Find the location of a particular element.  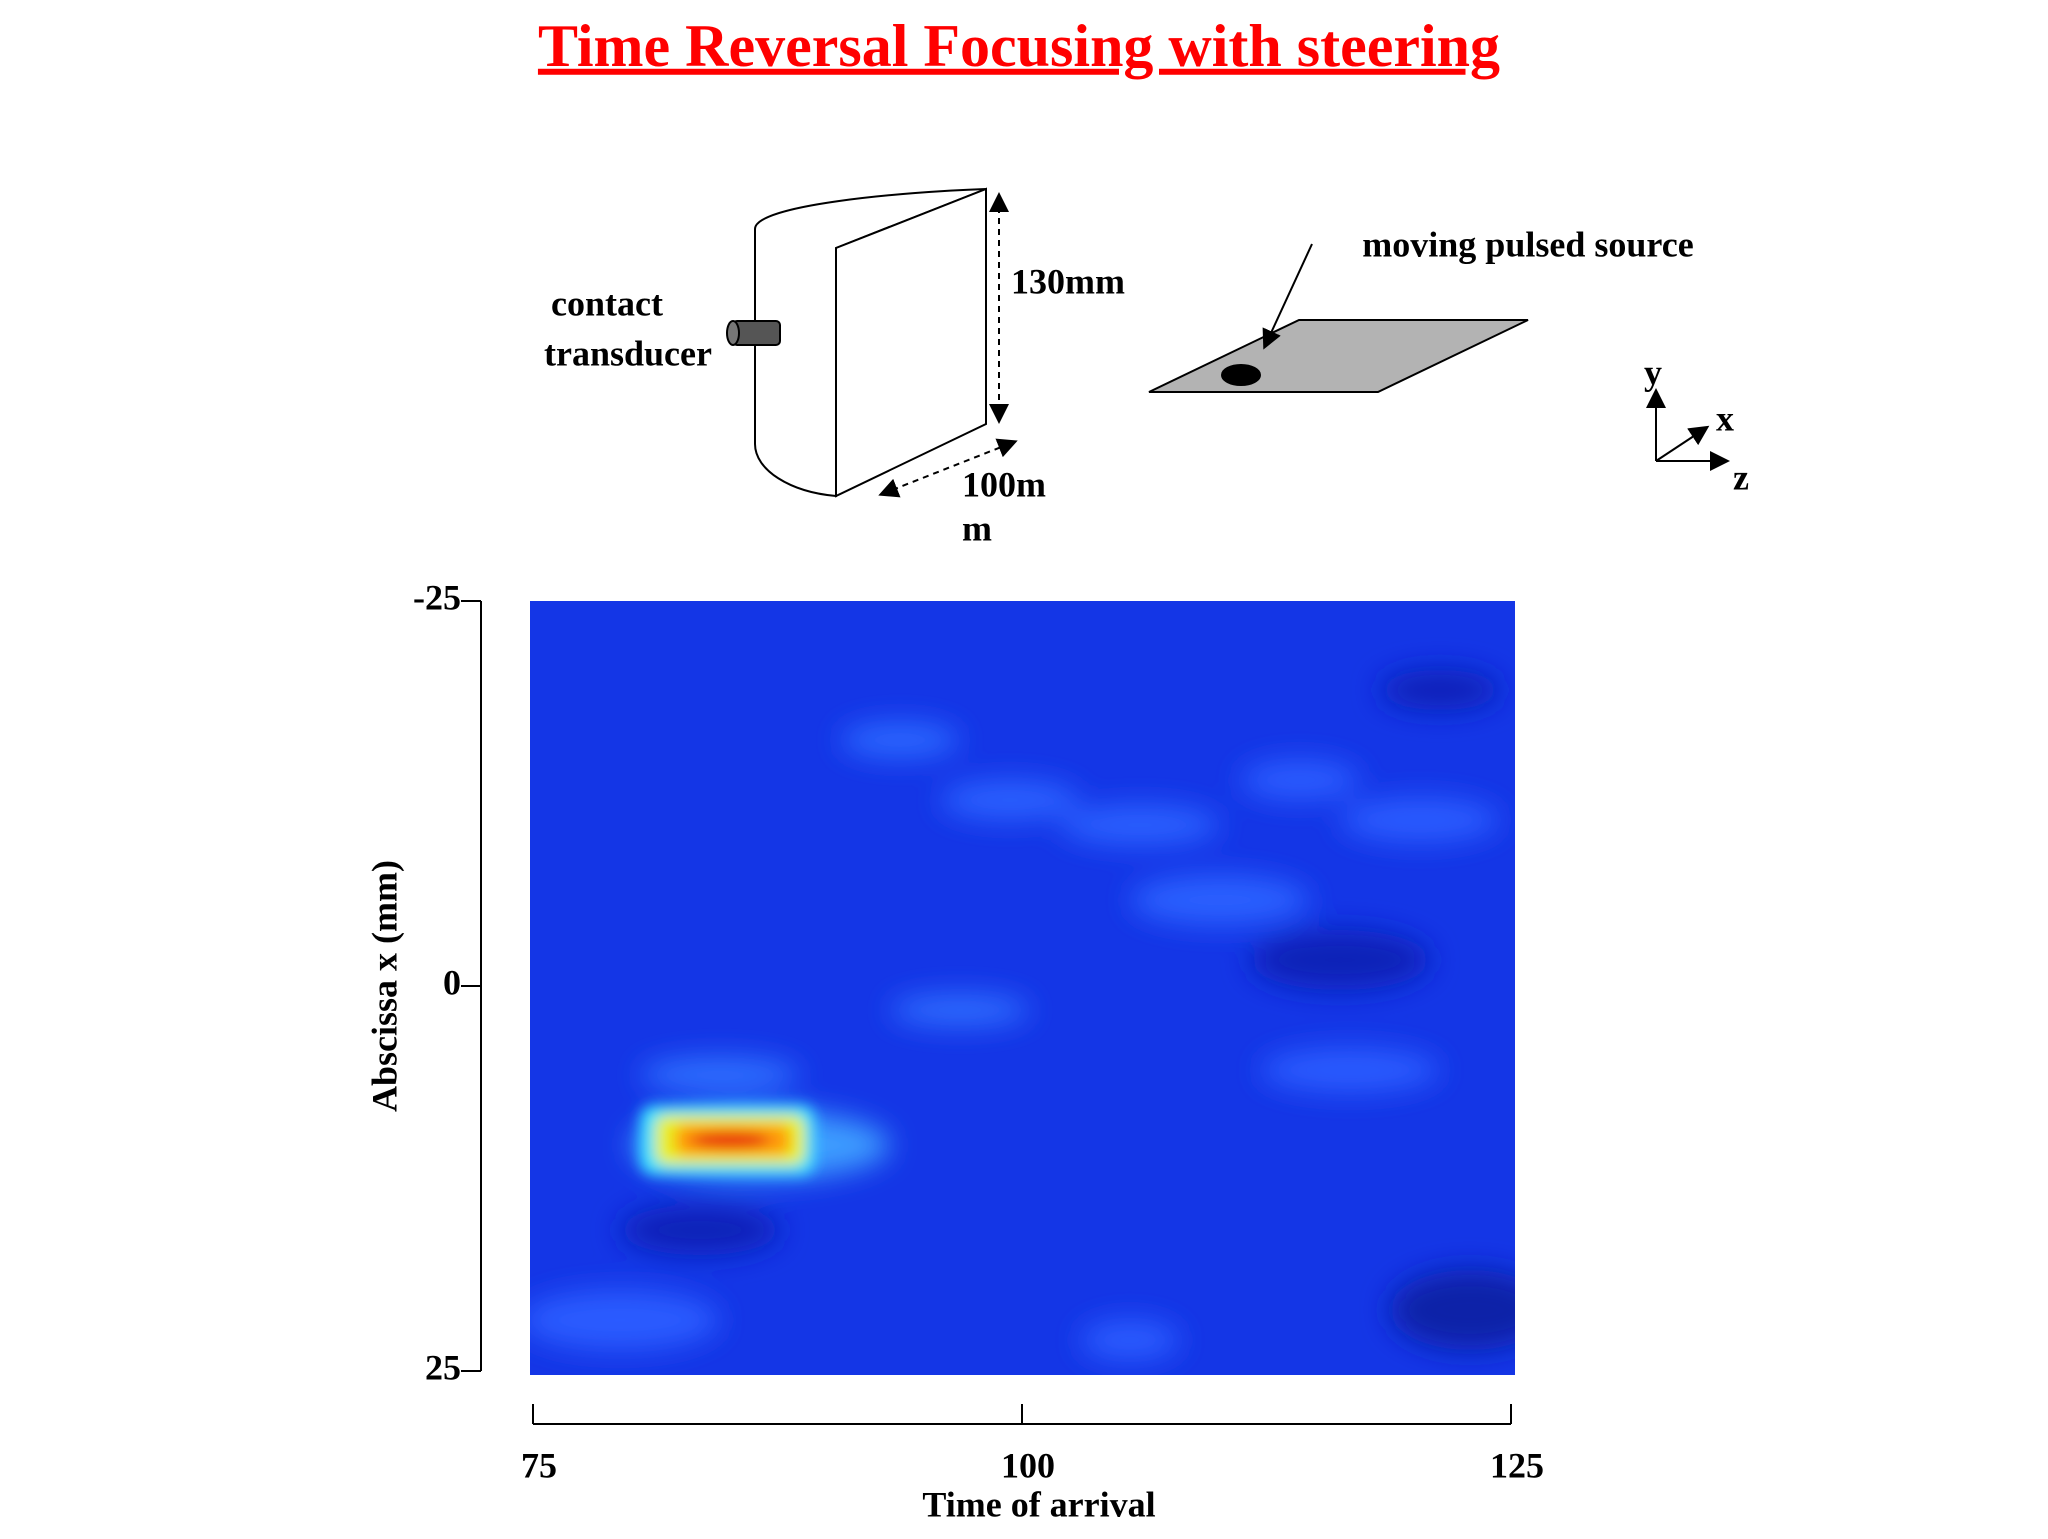

axis-letter: x is located at coordinates (1725, 418).